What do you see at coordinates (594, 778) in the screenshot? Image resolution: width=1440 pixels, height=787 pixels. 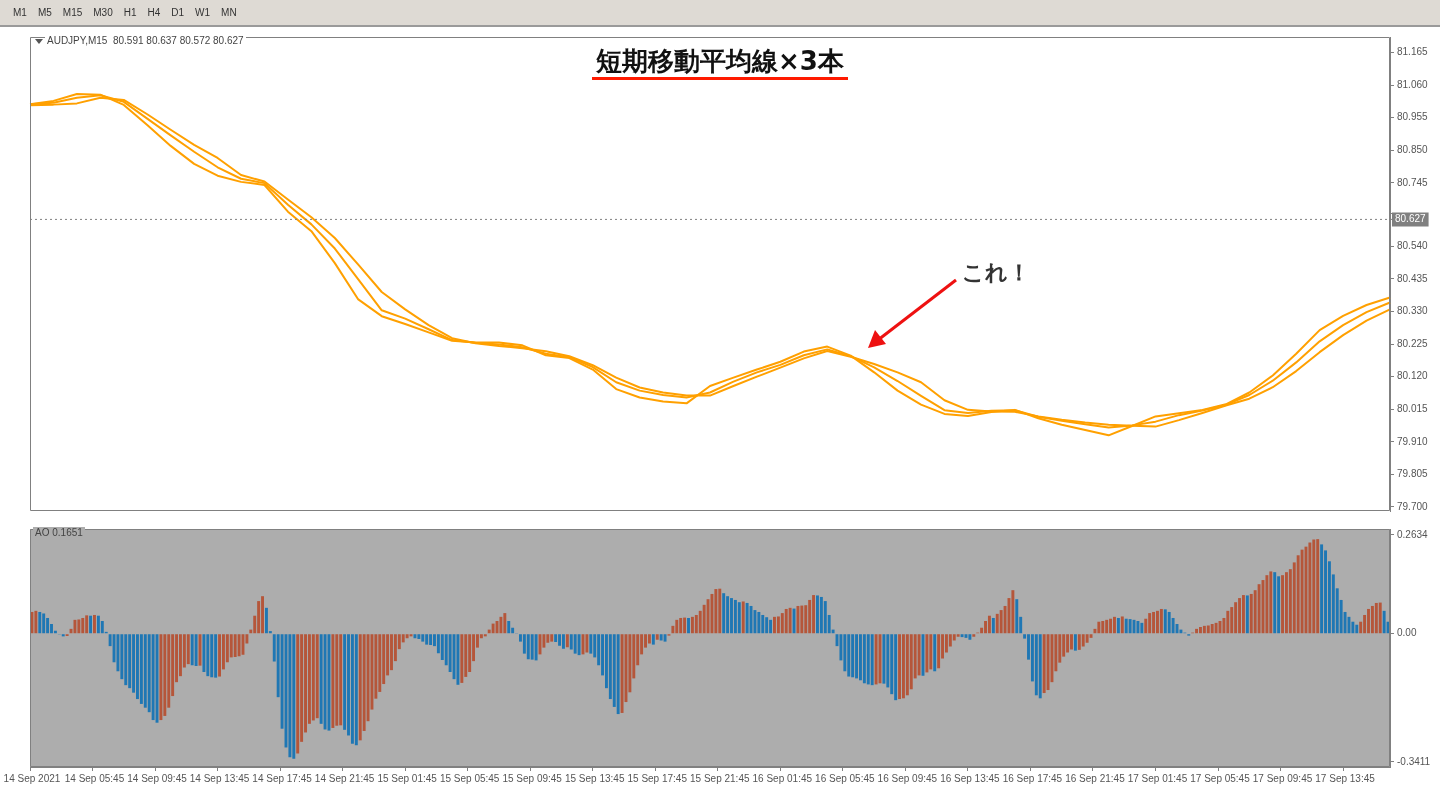 I see `x-tick-label: 15 Sep 13:45` at bounding box center [594, 778].